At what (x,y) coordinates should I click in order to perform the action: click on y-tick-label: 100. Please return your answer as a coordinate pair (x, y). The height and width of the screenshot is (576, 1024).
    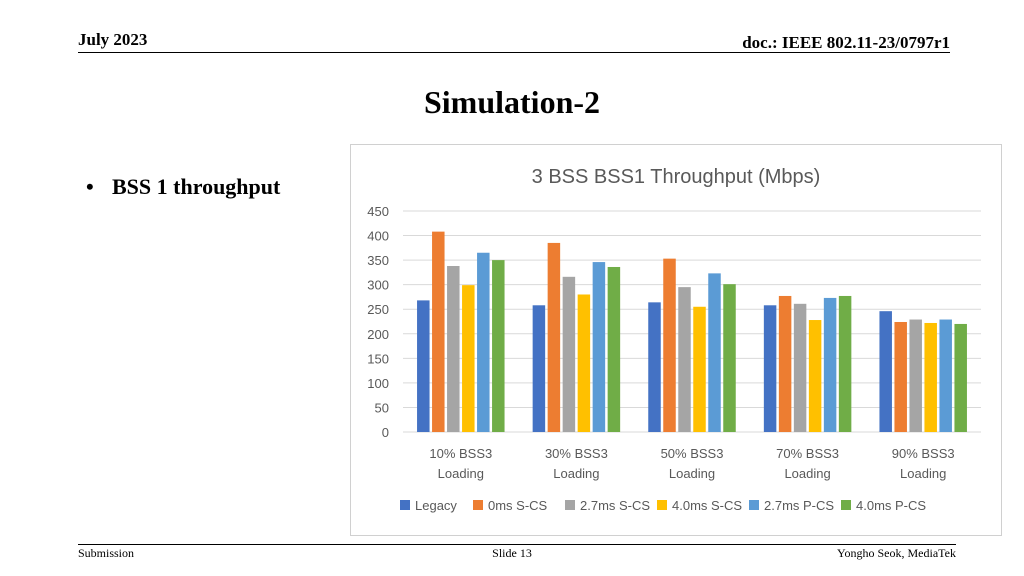
    Looking at the image, I should click on (378, 383).